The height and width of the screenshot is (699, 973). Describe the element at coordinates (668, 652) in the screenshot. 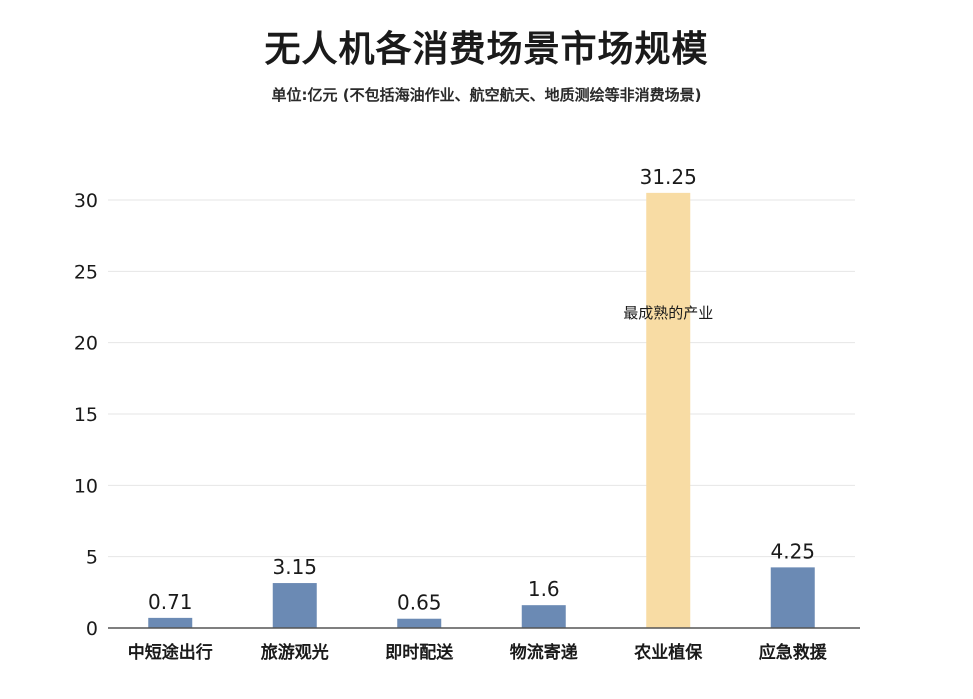

I see `category-label: 农业植保` at that location.